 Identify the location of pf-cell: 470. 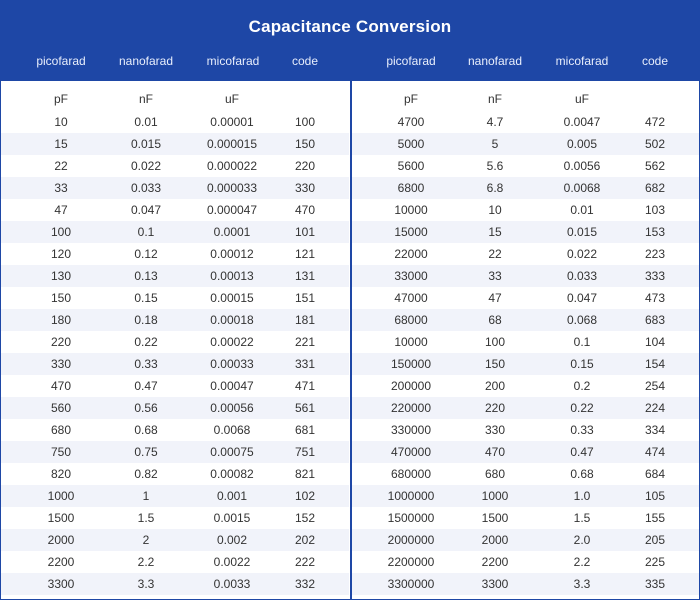
(61, 386).